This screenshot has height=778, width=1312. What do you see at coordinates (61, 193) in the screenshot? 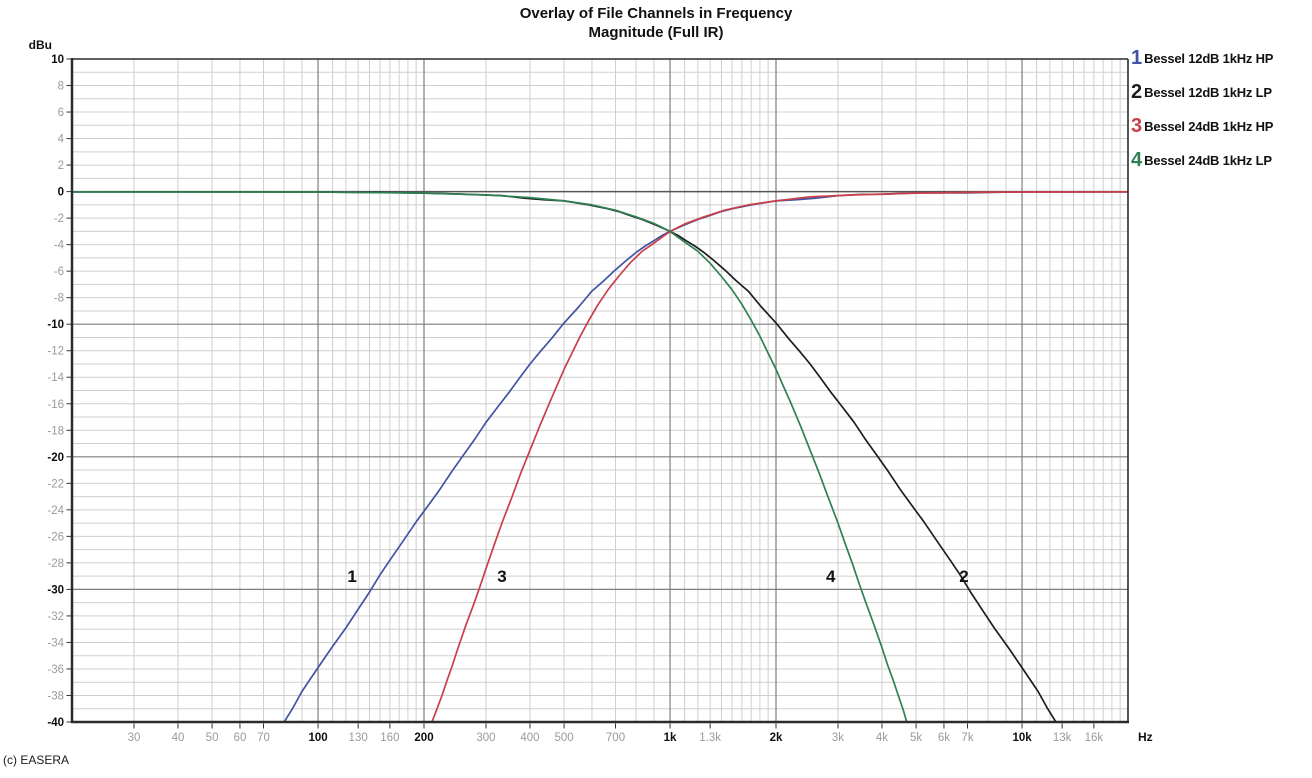
I see `y-tick-label: 0` at bounding box center [61, 193].